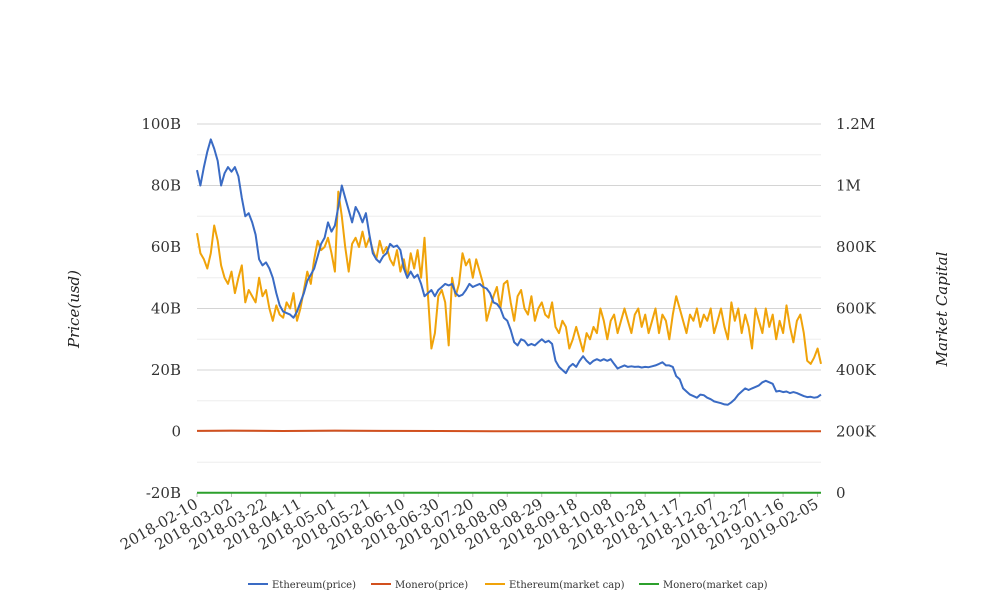 This screenshot has height=616, width=1008. What do you see at coordinates (176, 432) in the screenshot?
I see `left-tick-label: 0` at bounding box center [176, 432].